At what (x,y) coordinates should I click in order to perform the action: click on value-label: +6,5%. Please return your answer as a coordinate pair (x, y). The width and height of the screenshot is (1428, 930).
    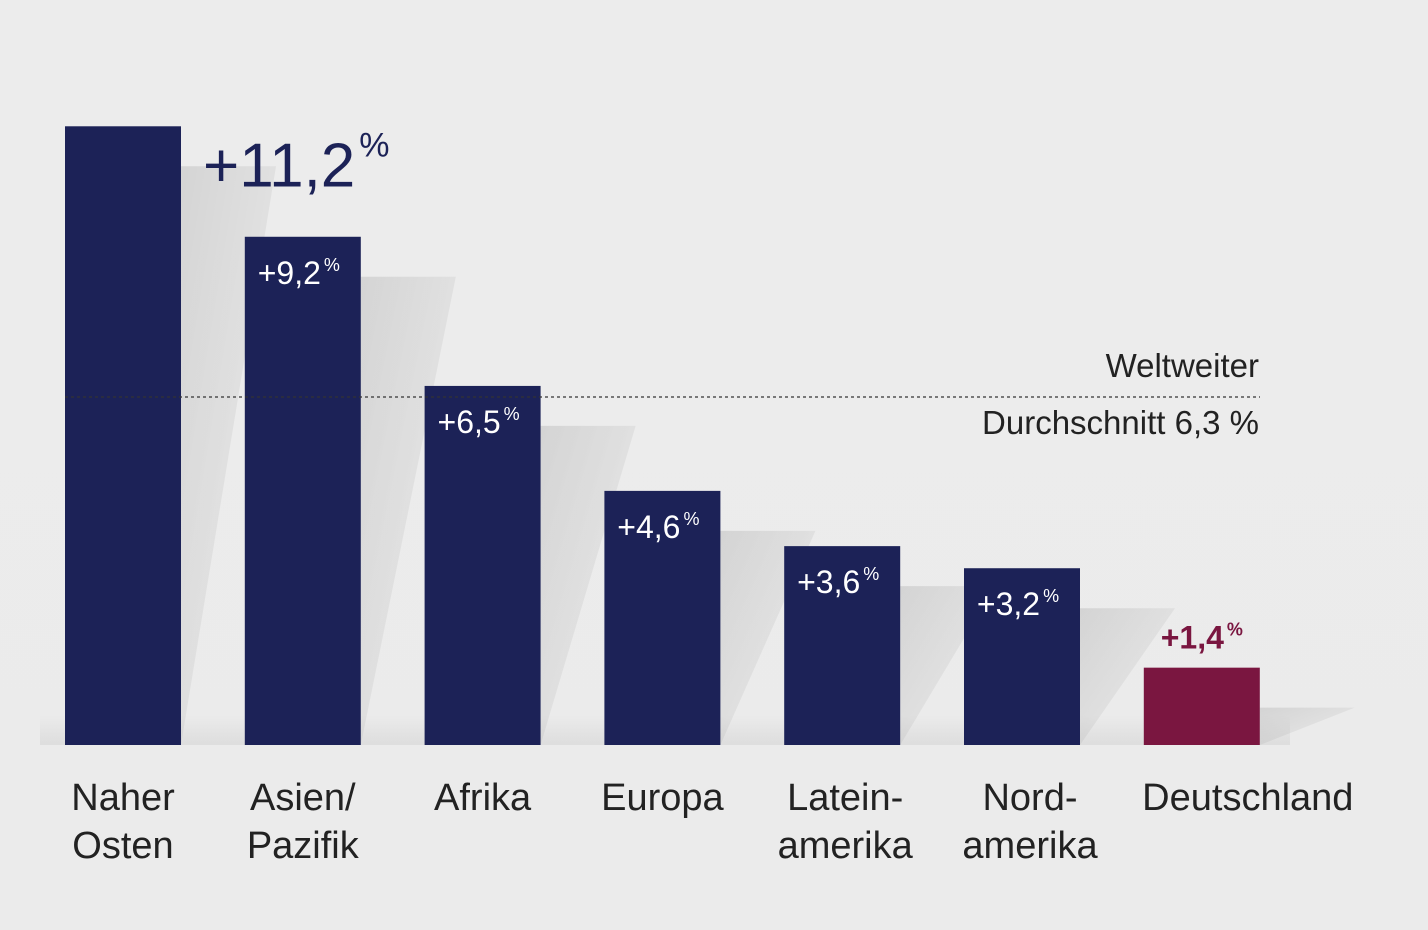
    Looking at the image, I should click on (479, 422).